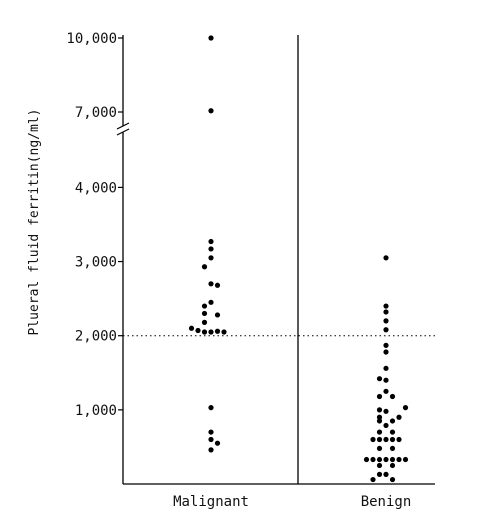  What do you see at coordinates (34, 222) in the screenshot?
I see `y-axis-title: Plueral fluid ferritin(ng/ml)` at bounding box center [34, 222].